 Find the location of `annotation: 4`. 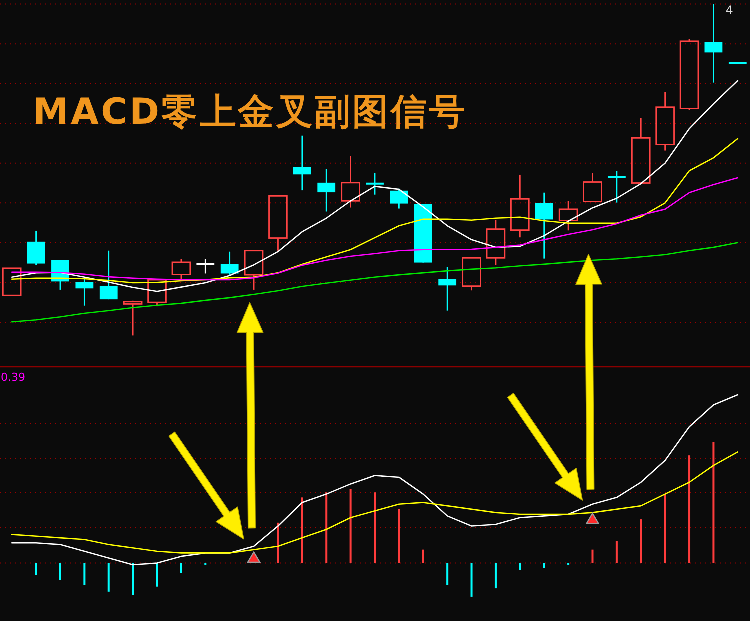

annotation: 4 is located at coordinates (730, 10).